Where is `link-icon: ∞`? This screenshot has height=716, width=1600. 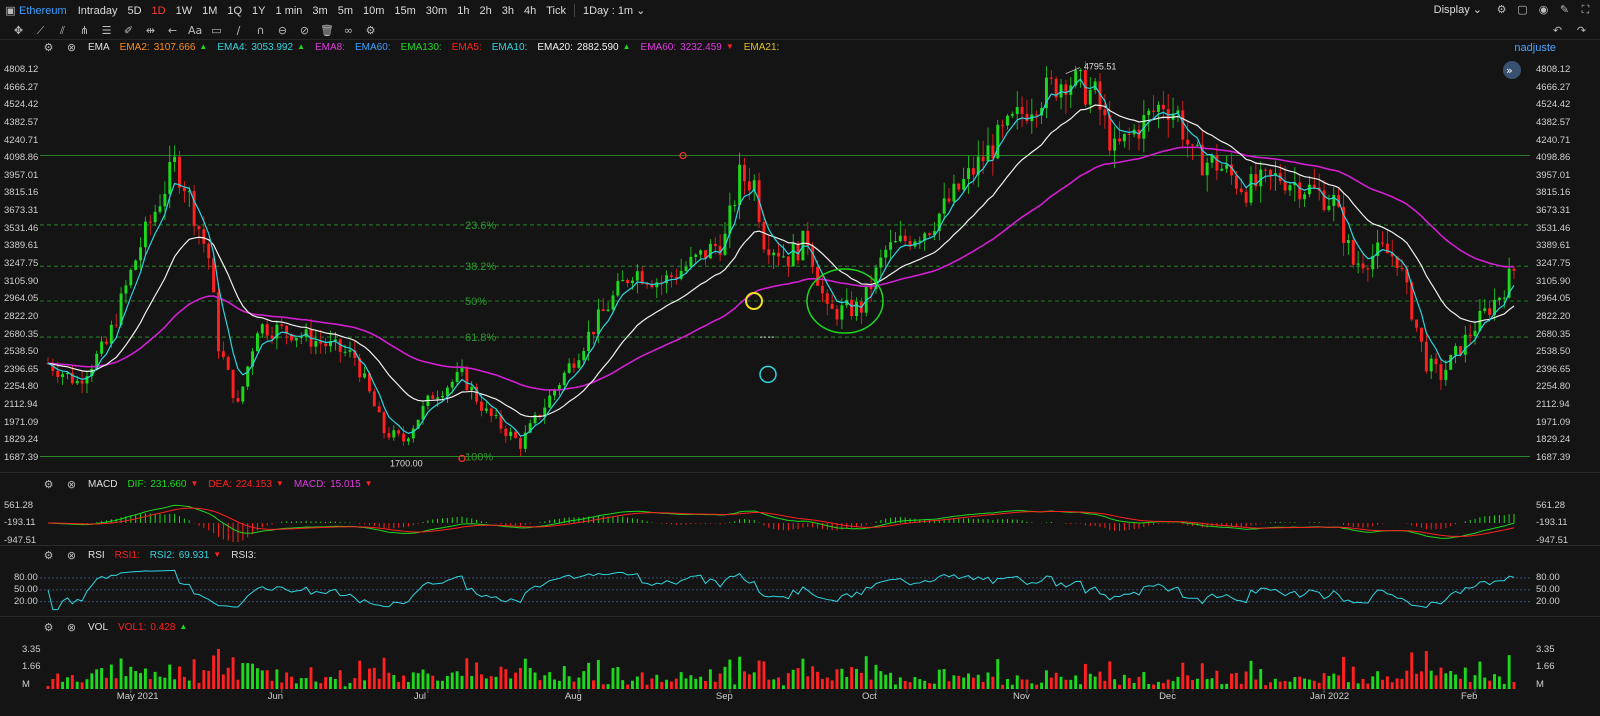 link-icon: ∞ is located at coordinates (348, 30).